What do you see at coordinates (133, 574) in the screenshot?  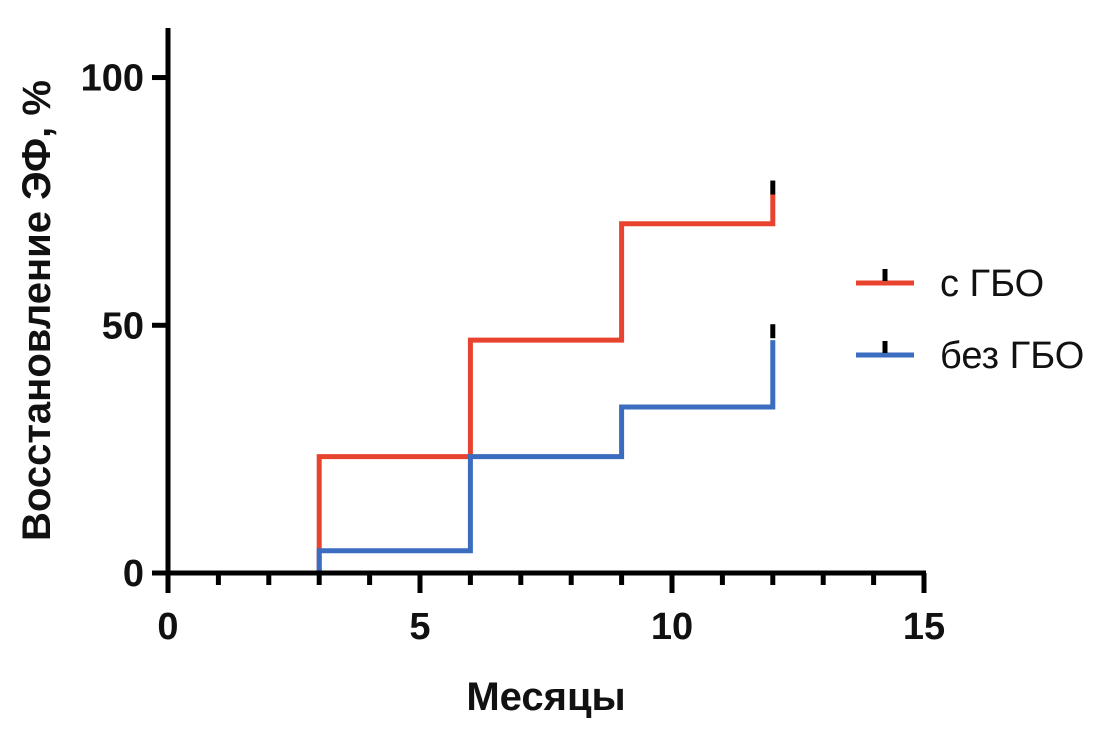 I see `y-tick-label: 0` at bounding box center [133, 574].